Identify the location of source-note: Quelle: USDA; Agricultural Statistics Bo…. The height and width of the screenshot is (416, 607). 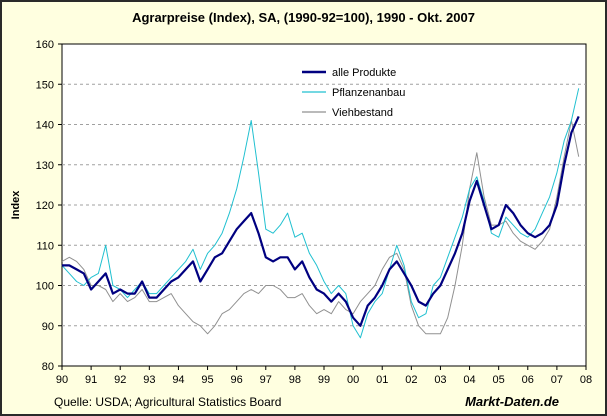
(168, 402).